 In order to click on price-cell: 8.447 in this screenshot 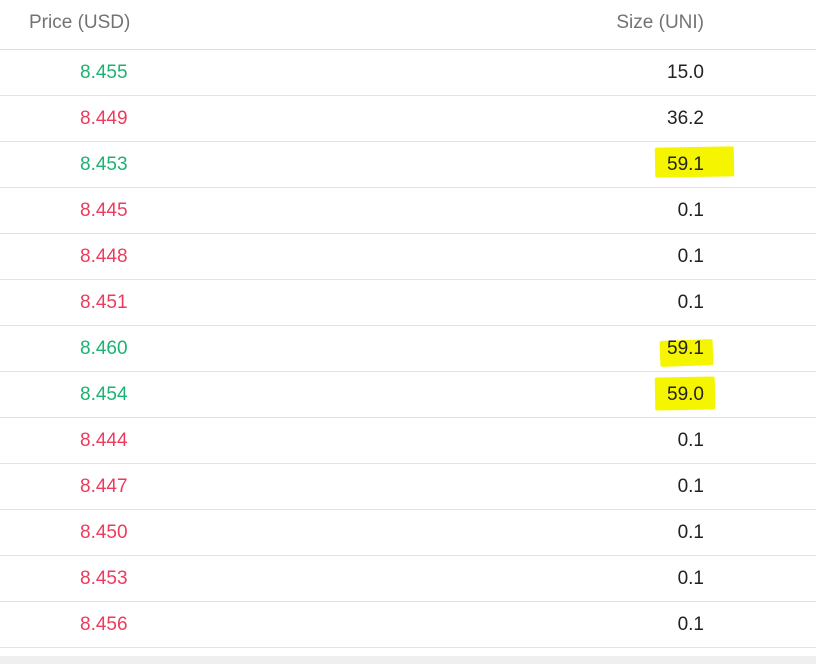, I will do `click(104, 486)`.